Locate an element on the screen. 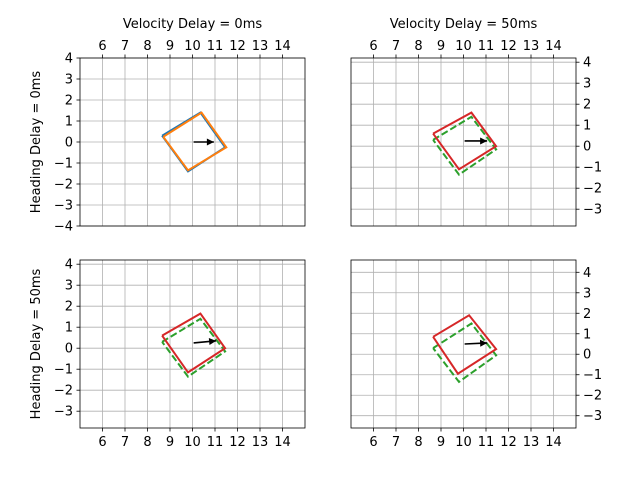 Image resolution: width=640 pixels, height=480 pixels. y-axis-label: Heading Delay = 0ms is located at coordinates (36, 142).